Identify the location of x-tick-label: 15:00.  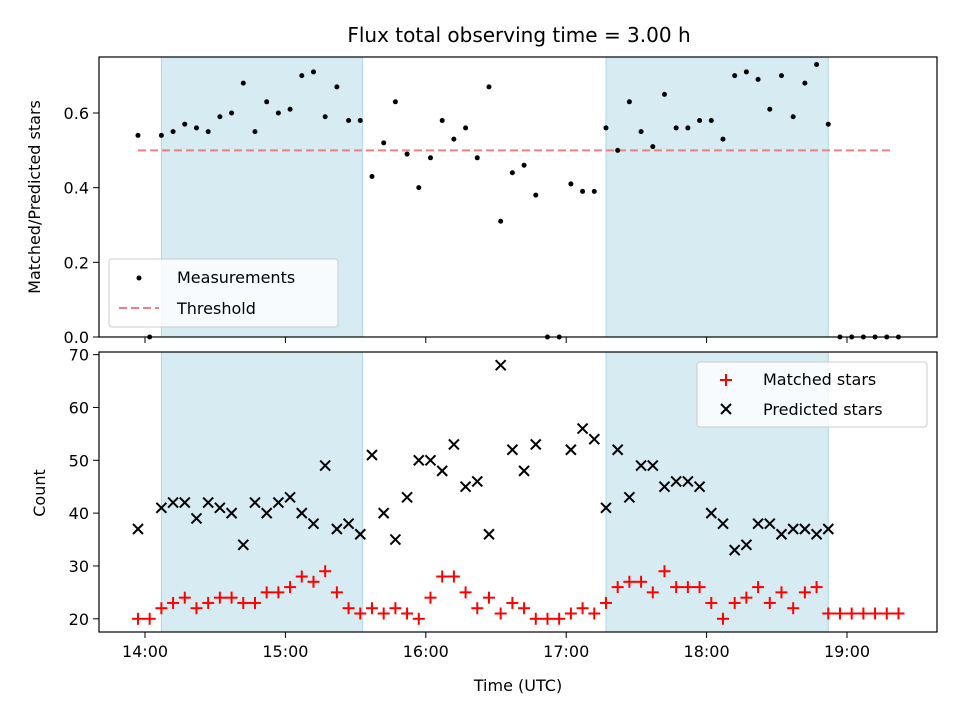
(285, 651).